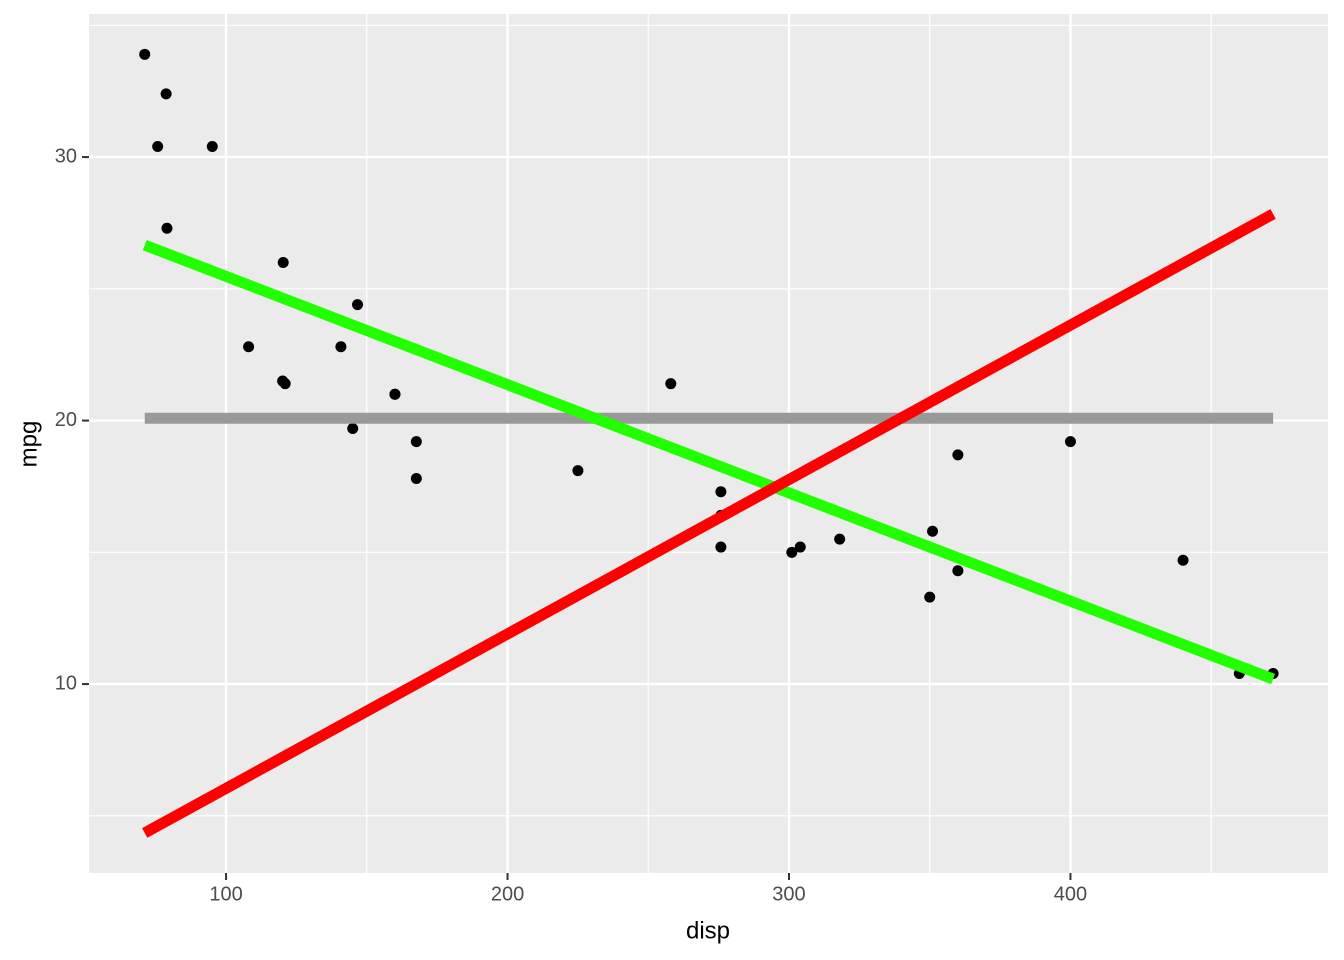  Describe the element at coordinates (66, 156) in the screenshot. I see `y-tick-label: 30` at that location.